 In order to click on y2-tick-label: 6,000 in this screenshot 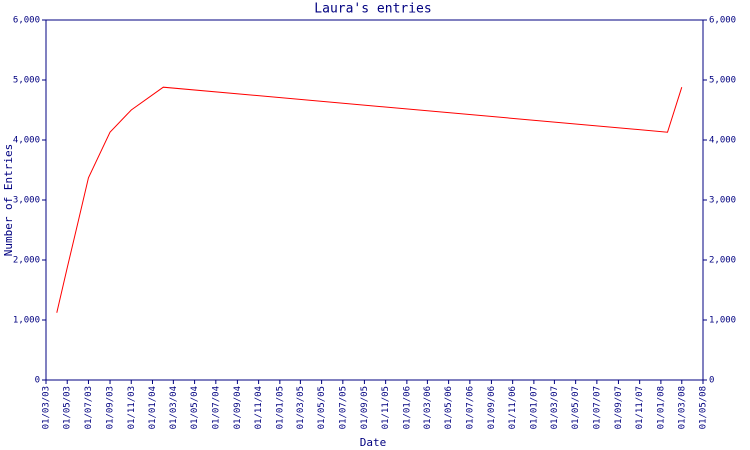, I will do `click(722, 21)`.